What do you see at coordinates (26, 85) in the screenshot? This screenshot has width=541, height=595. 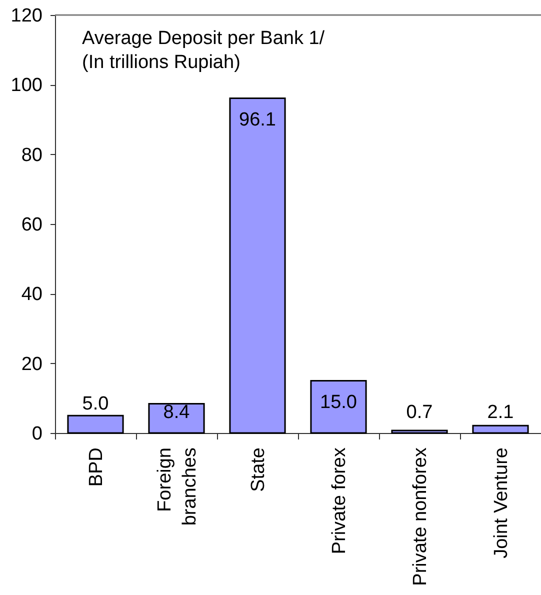 I see `y-tick-label: 100` at bounding box center [26, 85].